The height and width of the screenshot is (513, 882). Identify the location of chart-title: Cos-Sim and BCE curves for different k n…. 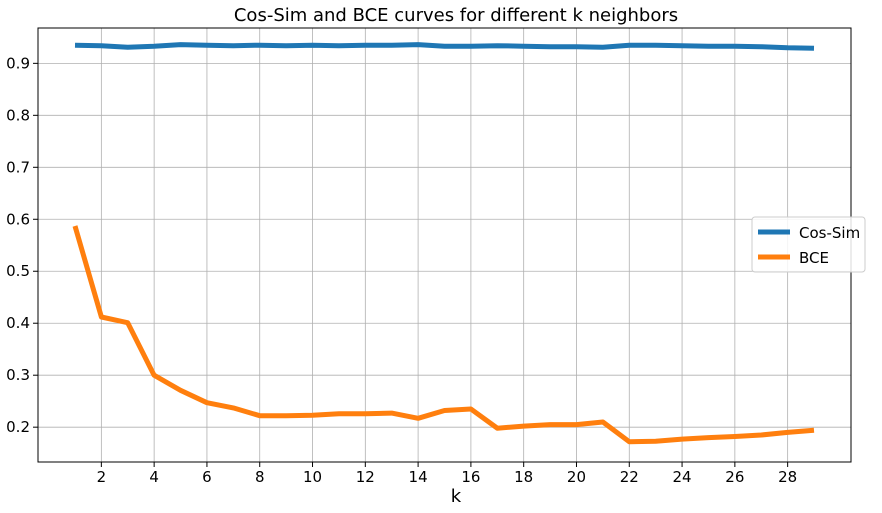
(456, 15).